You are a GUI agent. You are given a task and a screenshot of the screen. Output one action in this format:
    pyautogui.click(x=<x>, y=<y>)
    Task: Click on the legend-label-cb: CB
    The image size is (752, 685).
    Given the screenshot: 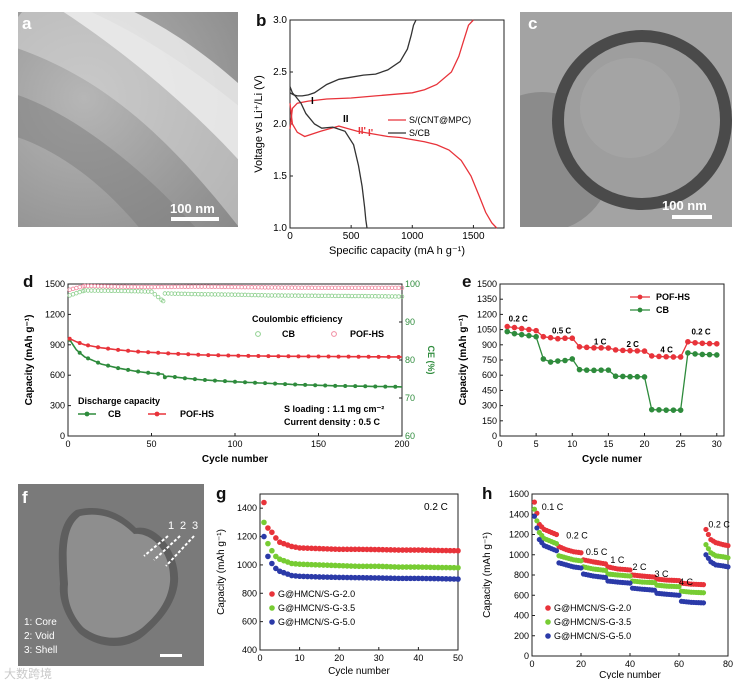 What is the action you would take?
    pyautogui.click(x=662, y=310)
    